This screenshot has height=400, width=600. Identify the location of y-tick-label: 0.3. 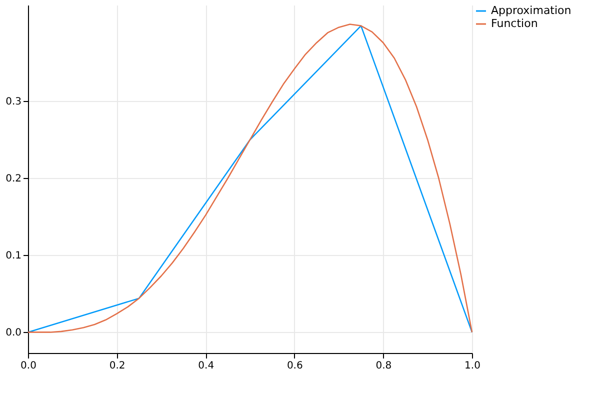
(14, 102).